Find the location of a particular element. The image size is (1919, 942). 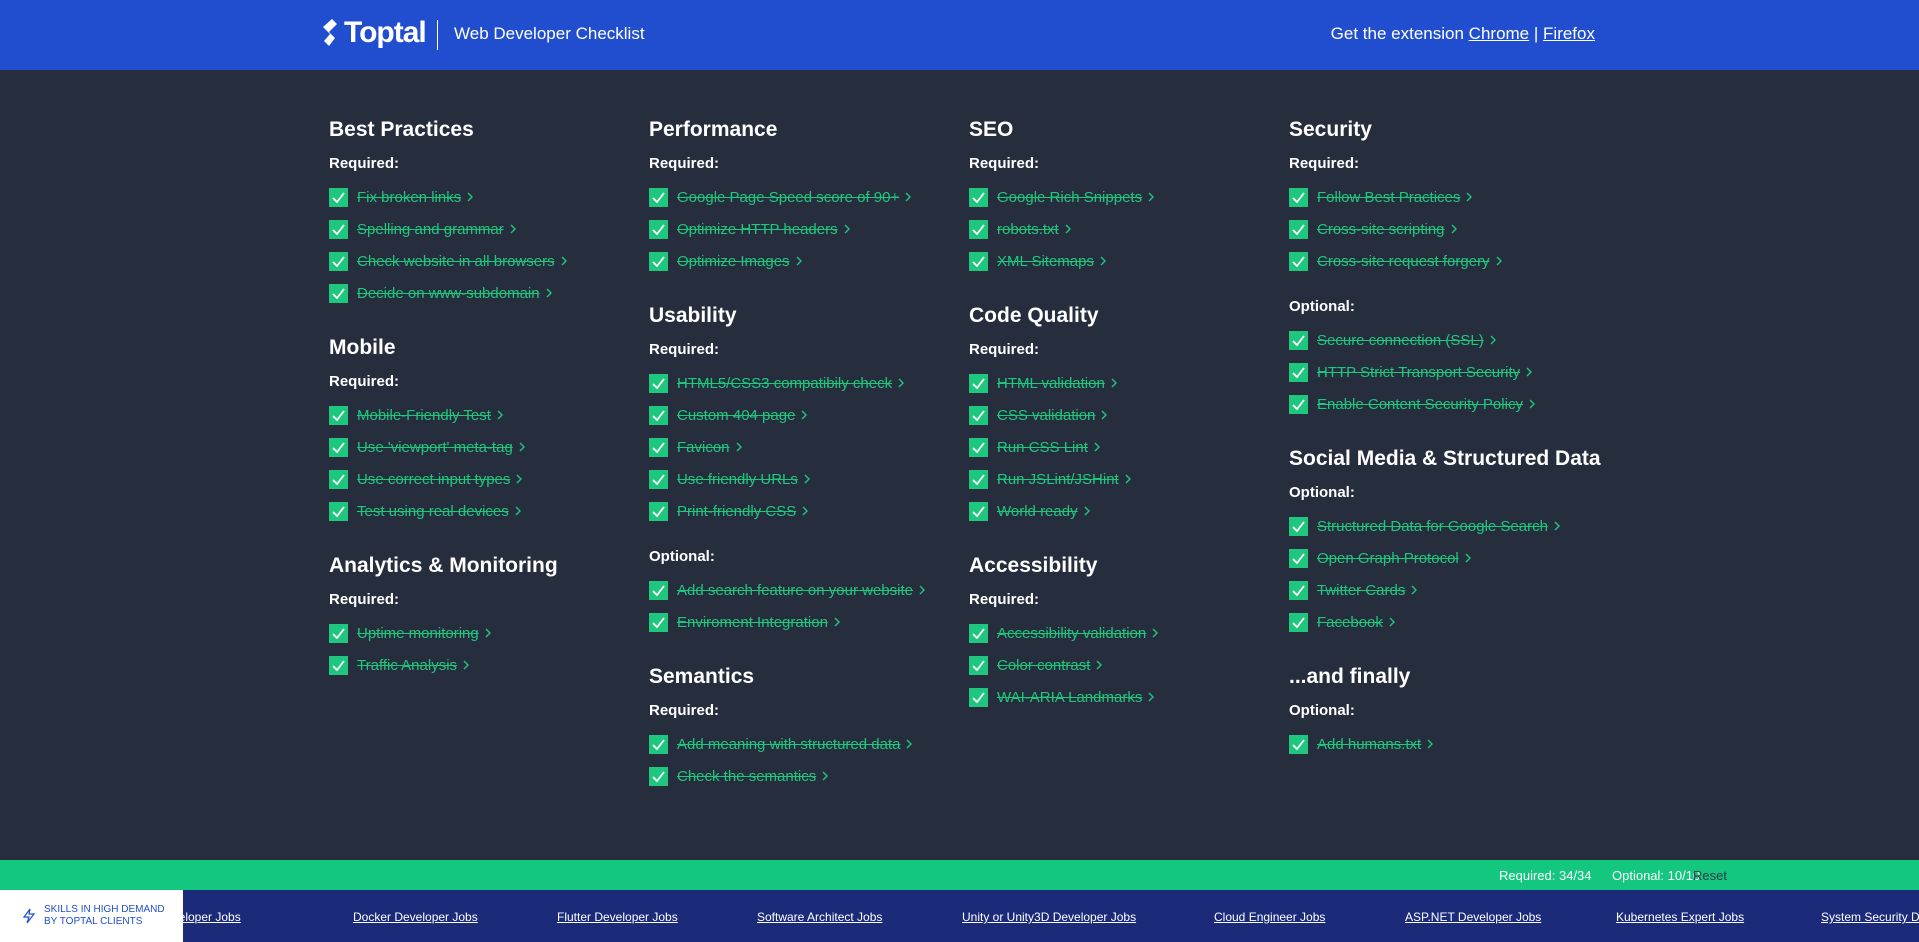

checklist-item: XML Sitemaps is located at coordinates (1129, 261).